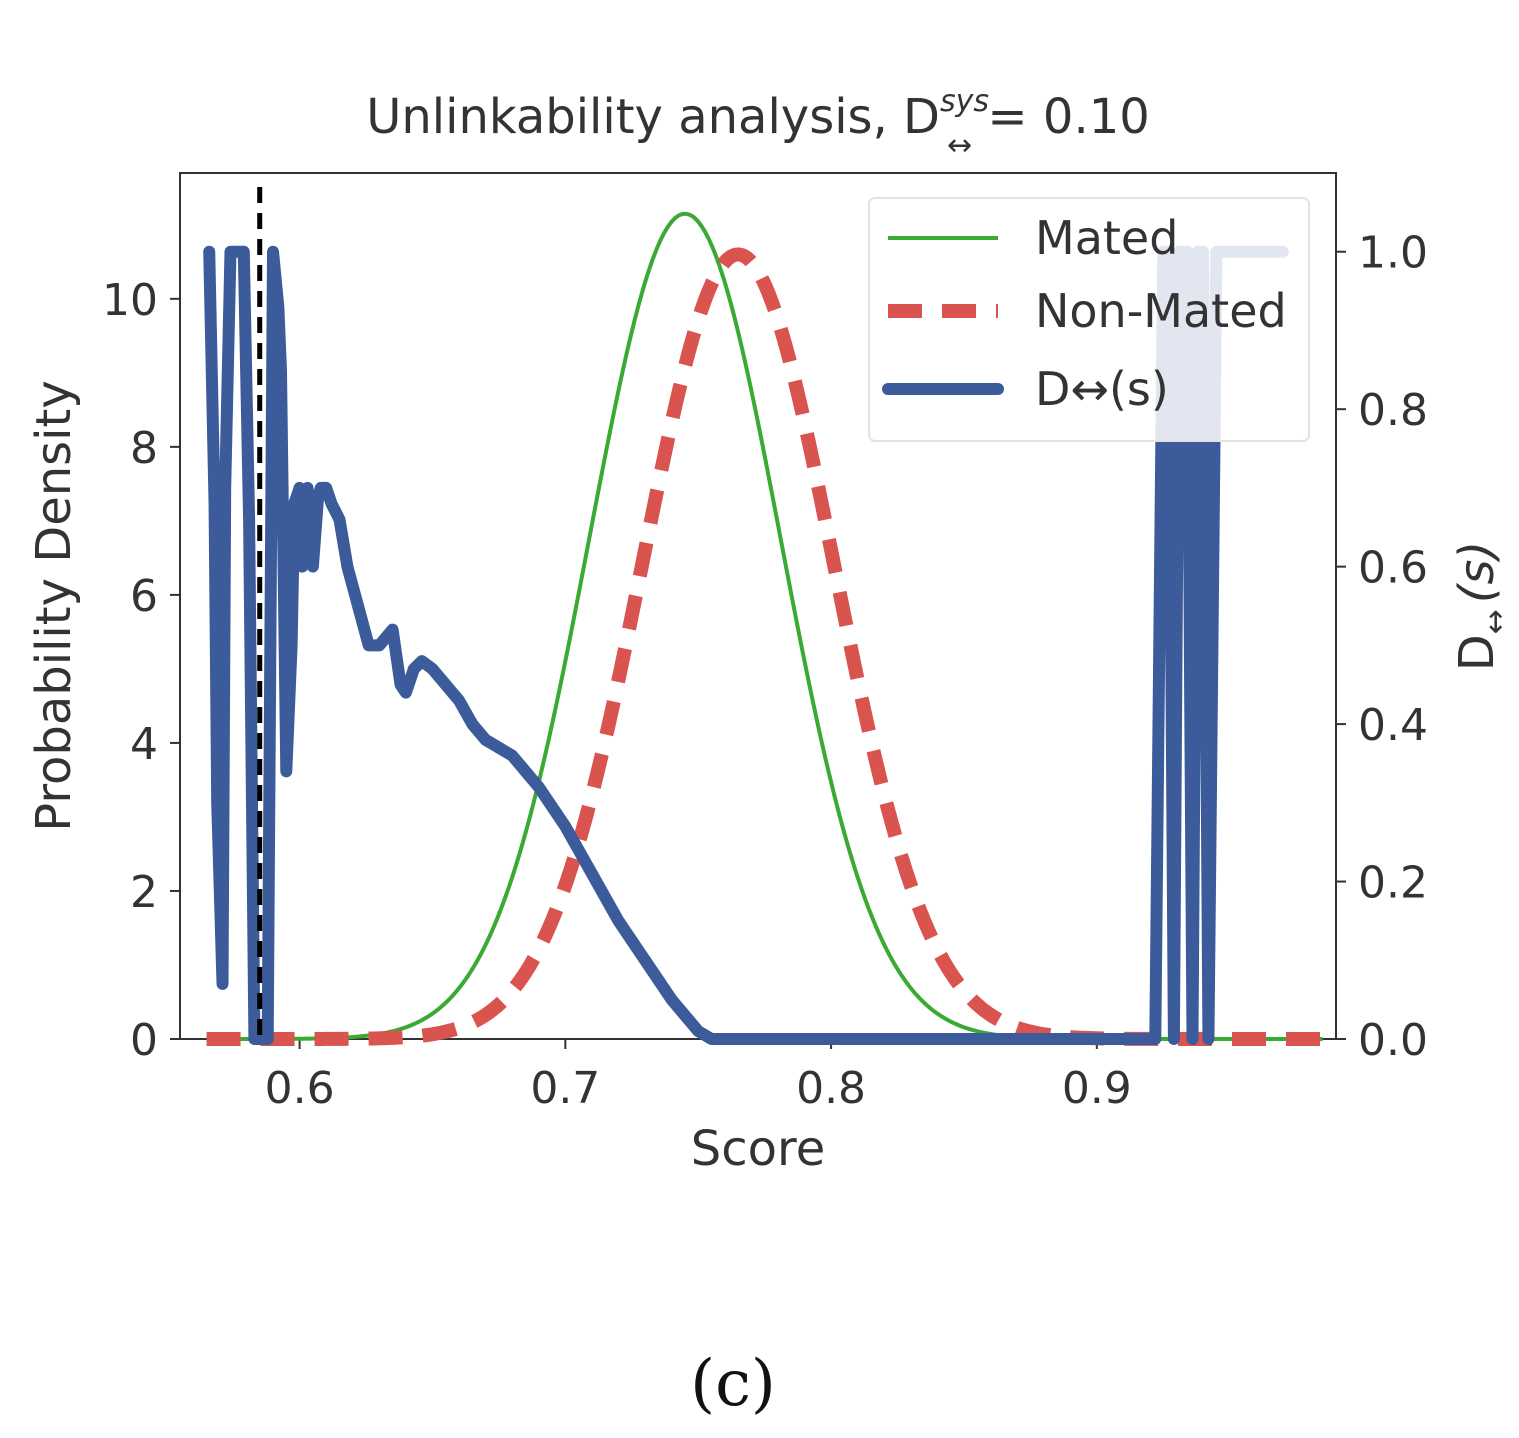 Image resolution: width=1519 pixels, height=1438 pixels. What do you see at coordinates (1393, 253) in the screenshot?
I see `y-right-tick-label-5: 1.0` at bounding box center [1393, 253].